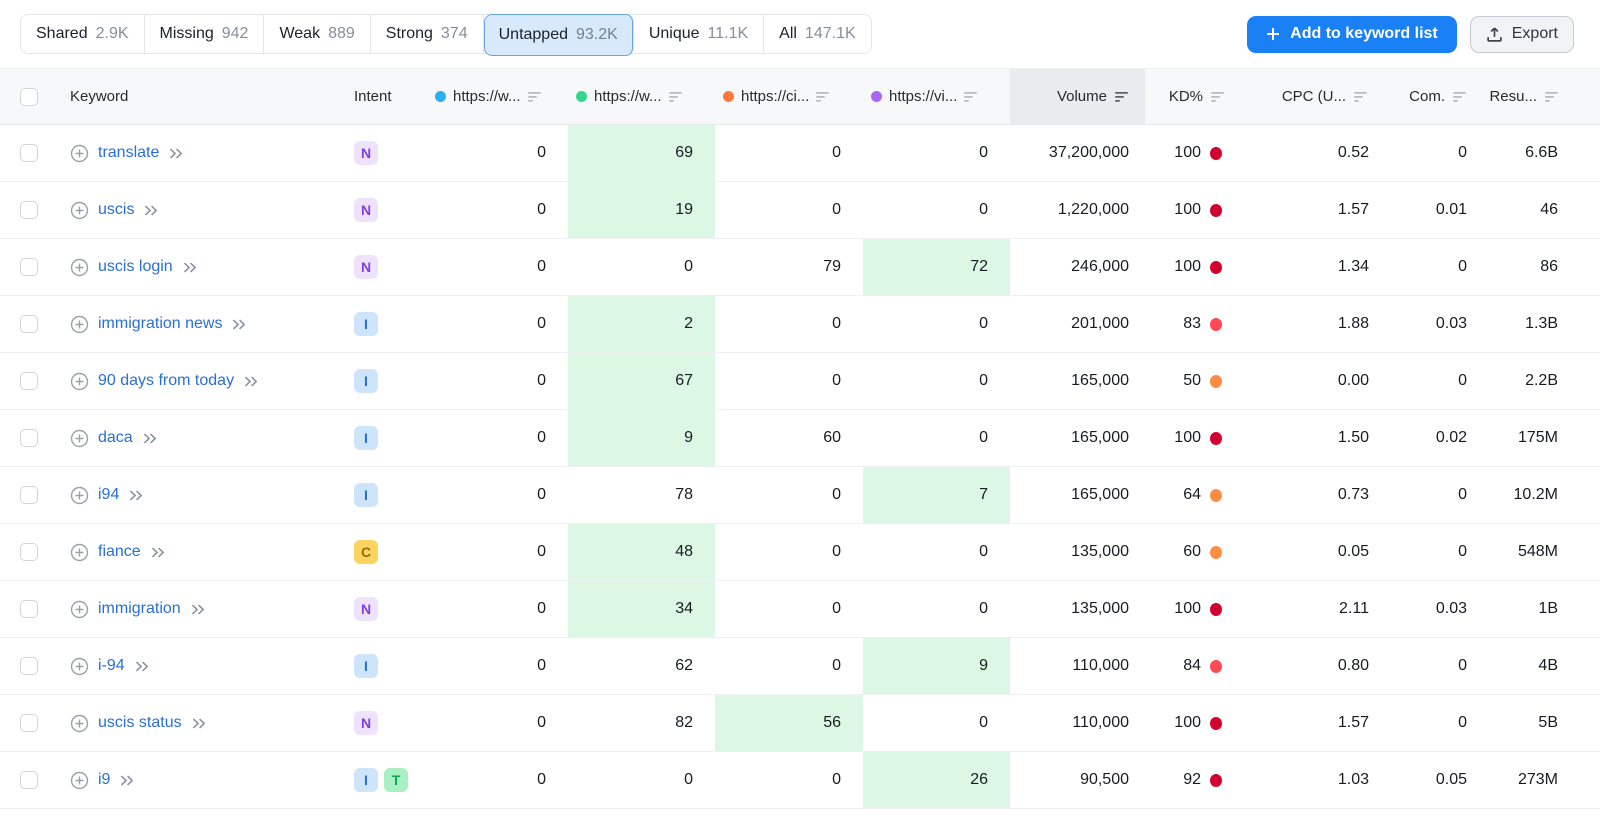  Describe the element at coordinates (111, 665) in the screenshot. I see `keyword-link: i-94` at that location.